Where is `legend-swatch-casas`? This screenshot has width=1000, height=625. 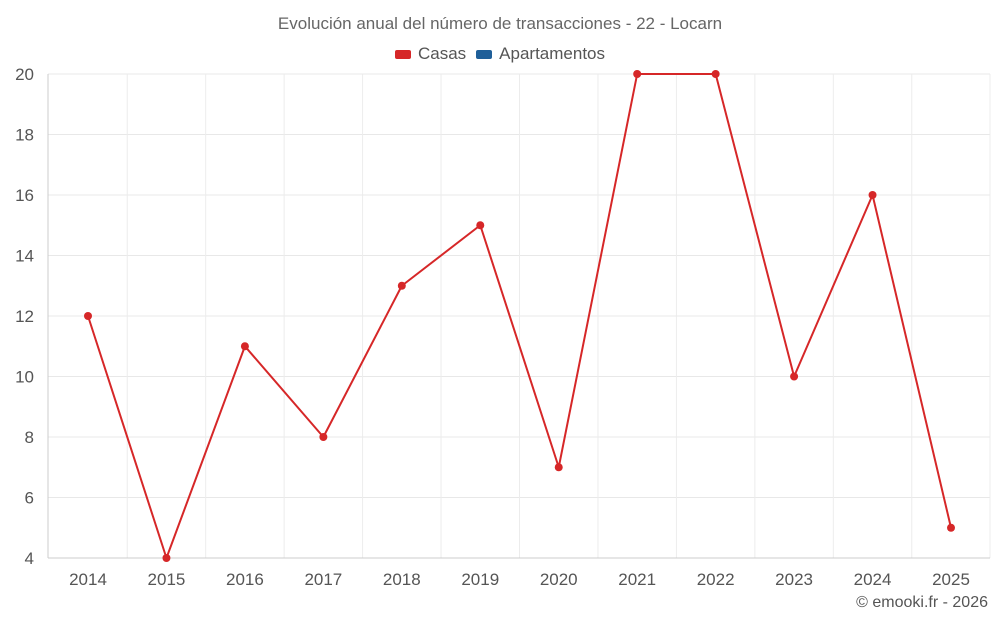
legend-swatch-casas is located at coordinates (402, 54).